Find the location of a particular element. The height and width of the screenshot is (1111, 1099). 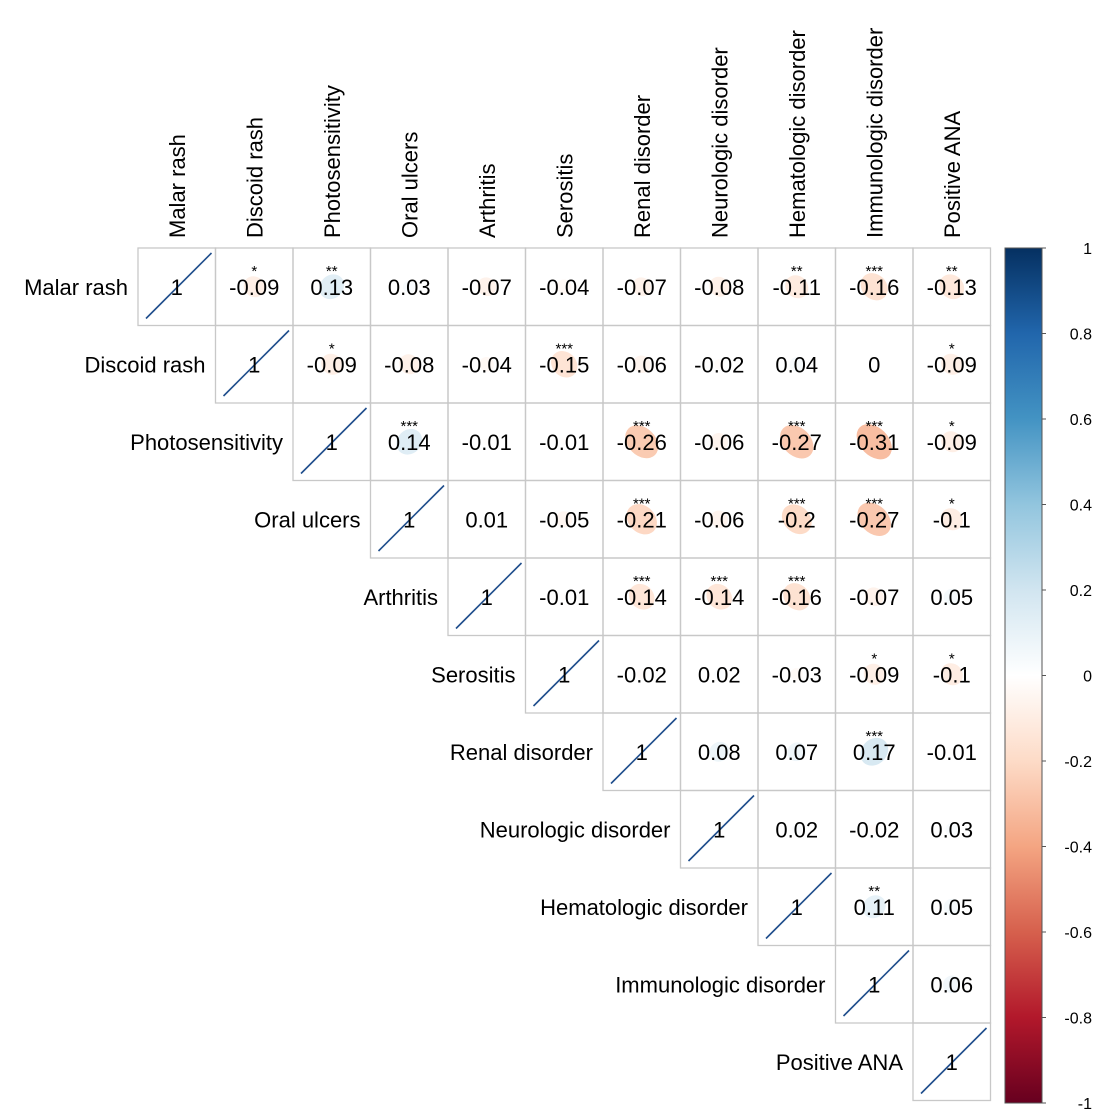

colorbar-tick-label: 0 is located at coordinates (1087, 677).